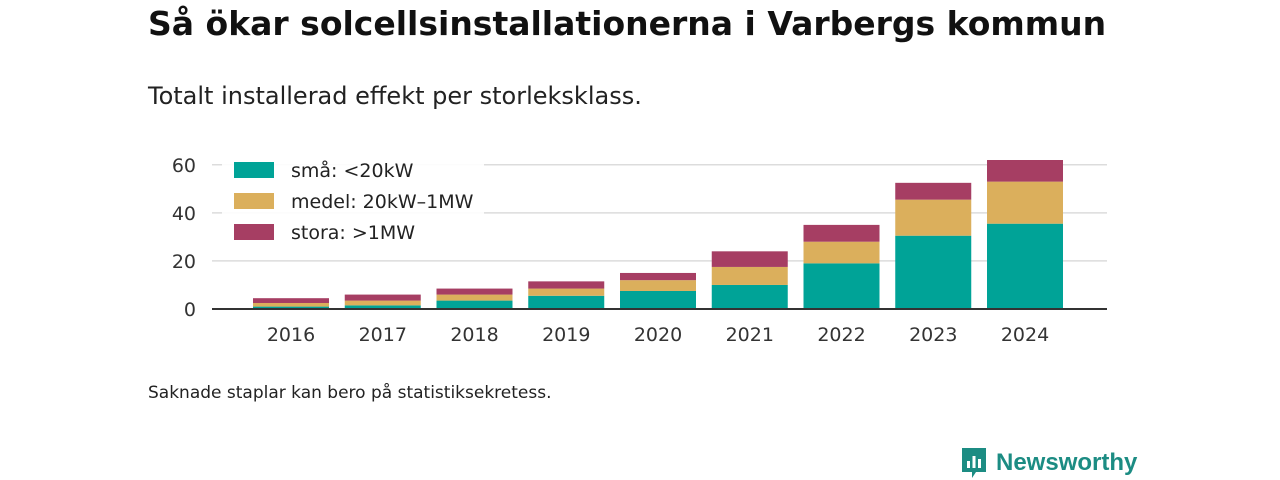  Describe the element at coordinates (750, 335) in the screenshot. I see `x-tick-label: 2021` at that location.